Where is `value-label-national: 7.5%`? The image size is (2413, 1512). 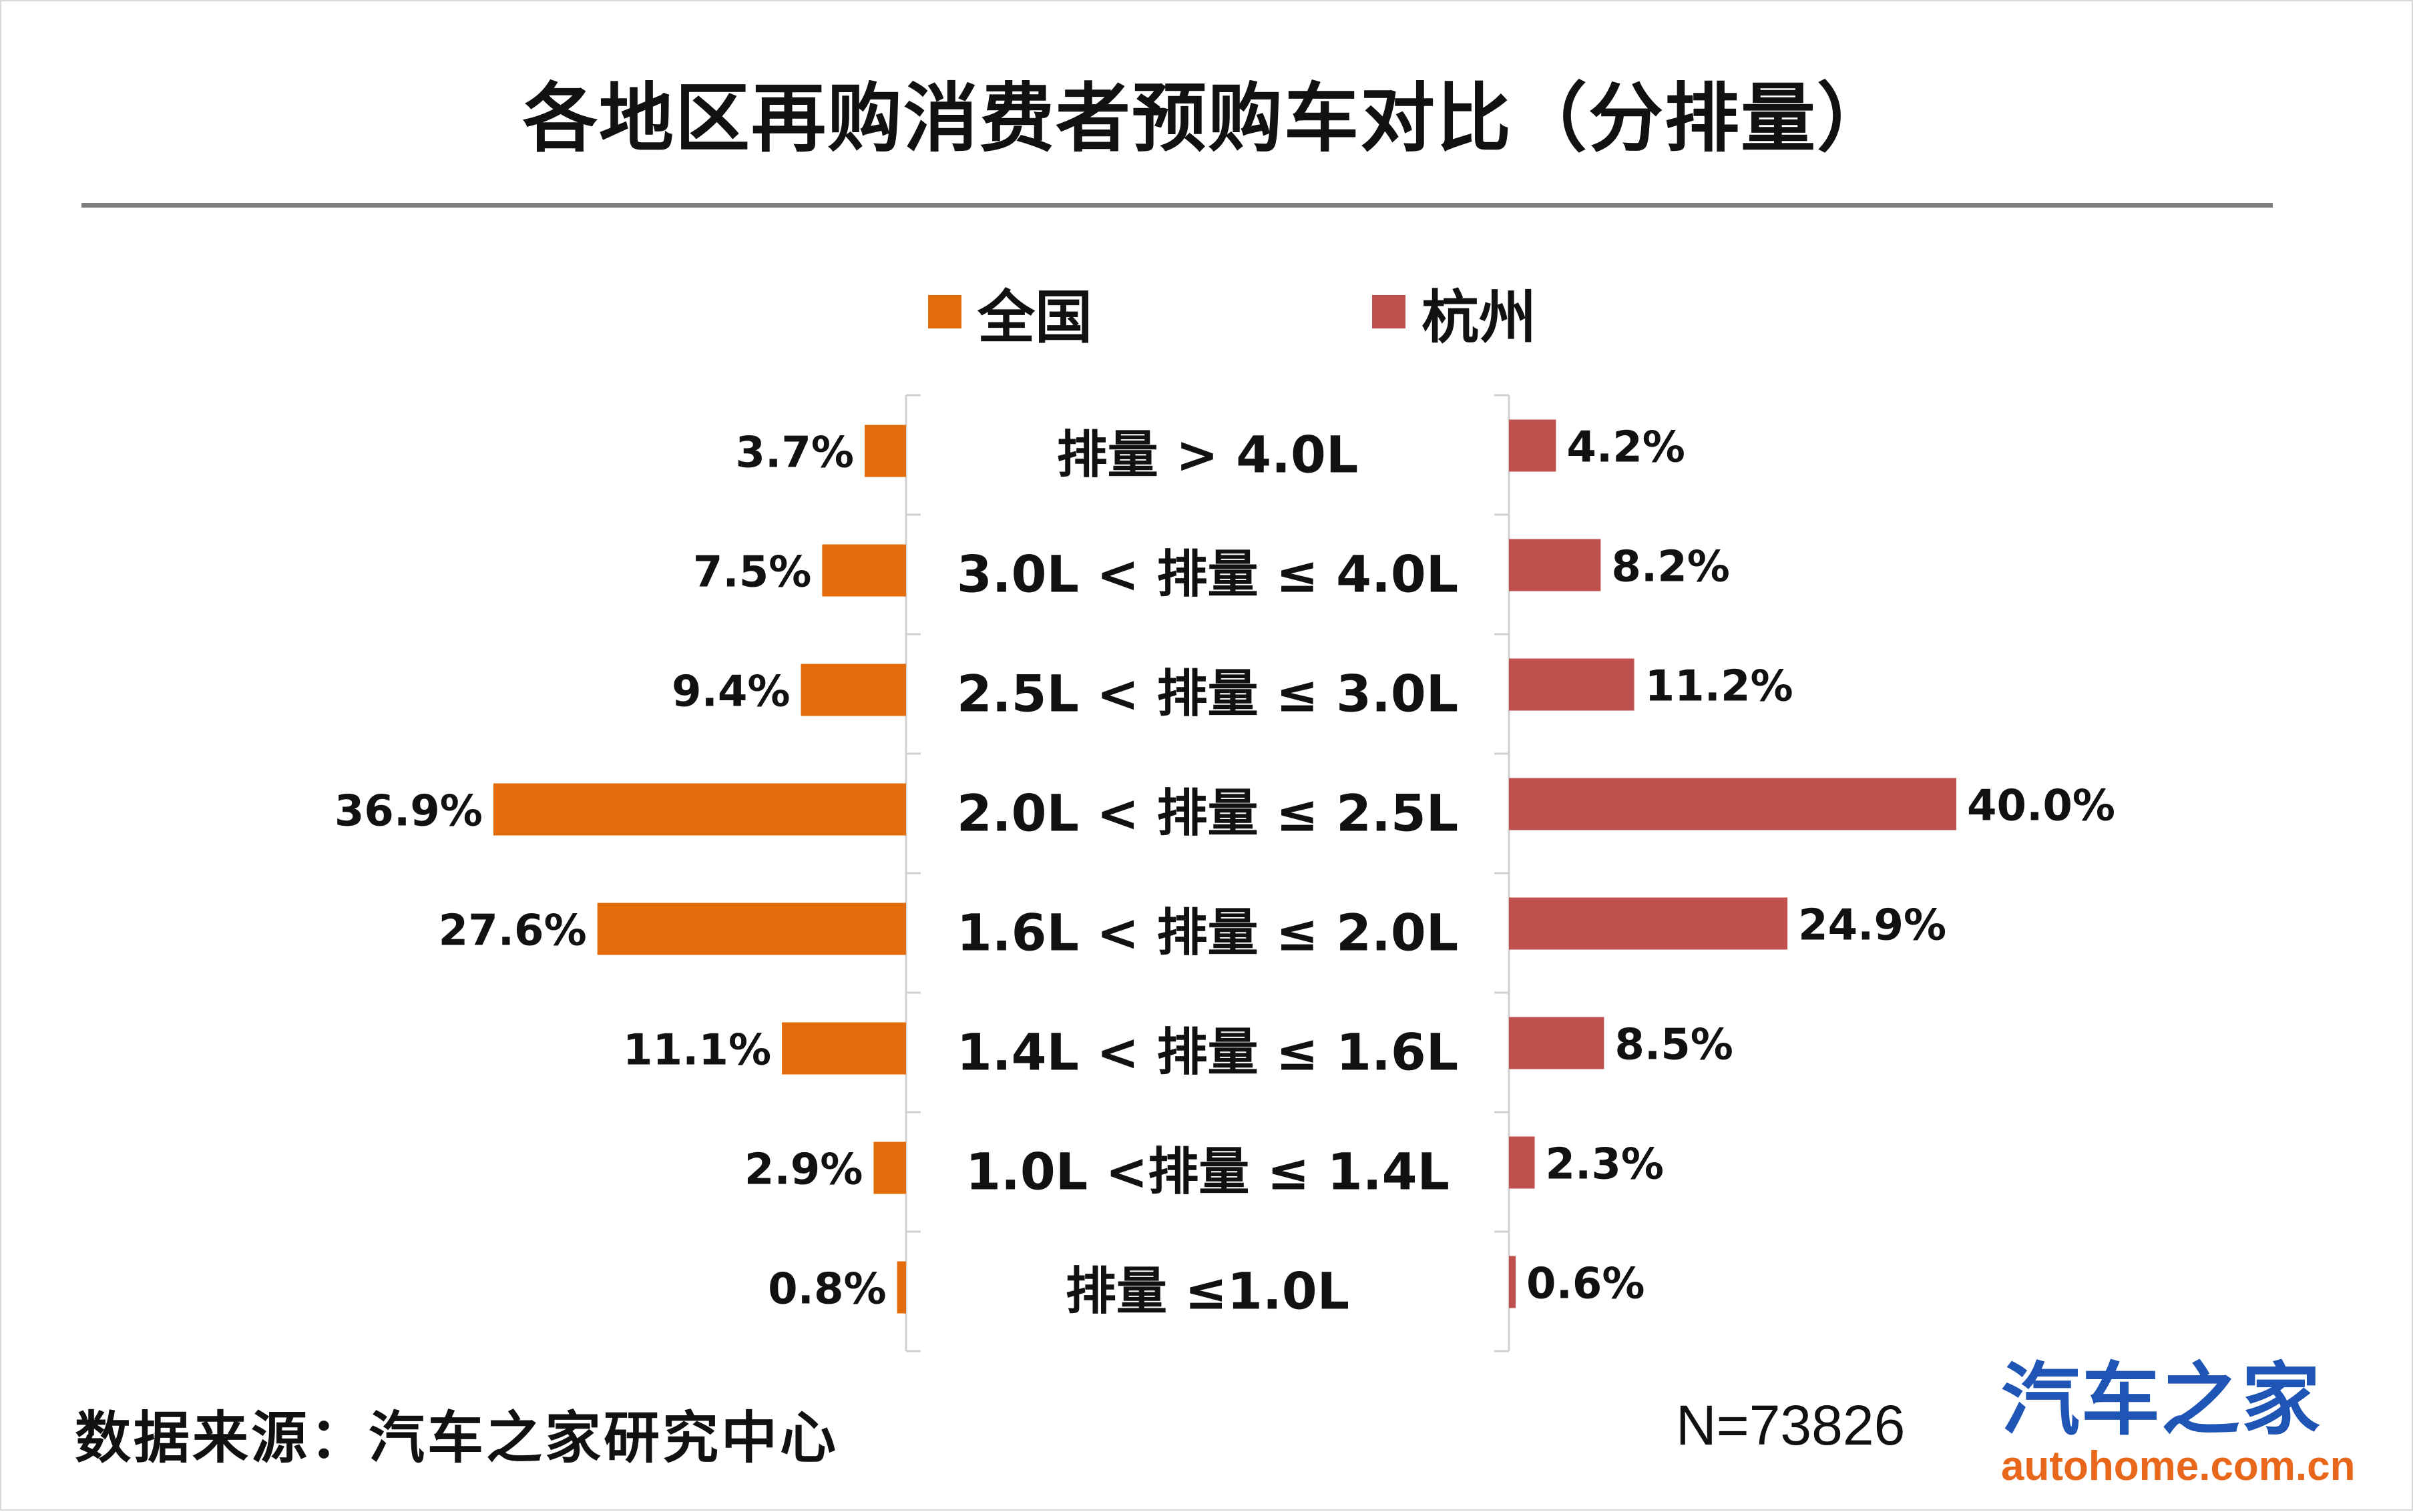
value-label-national: 7.5% is located at coordinates (752, 573).